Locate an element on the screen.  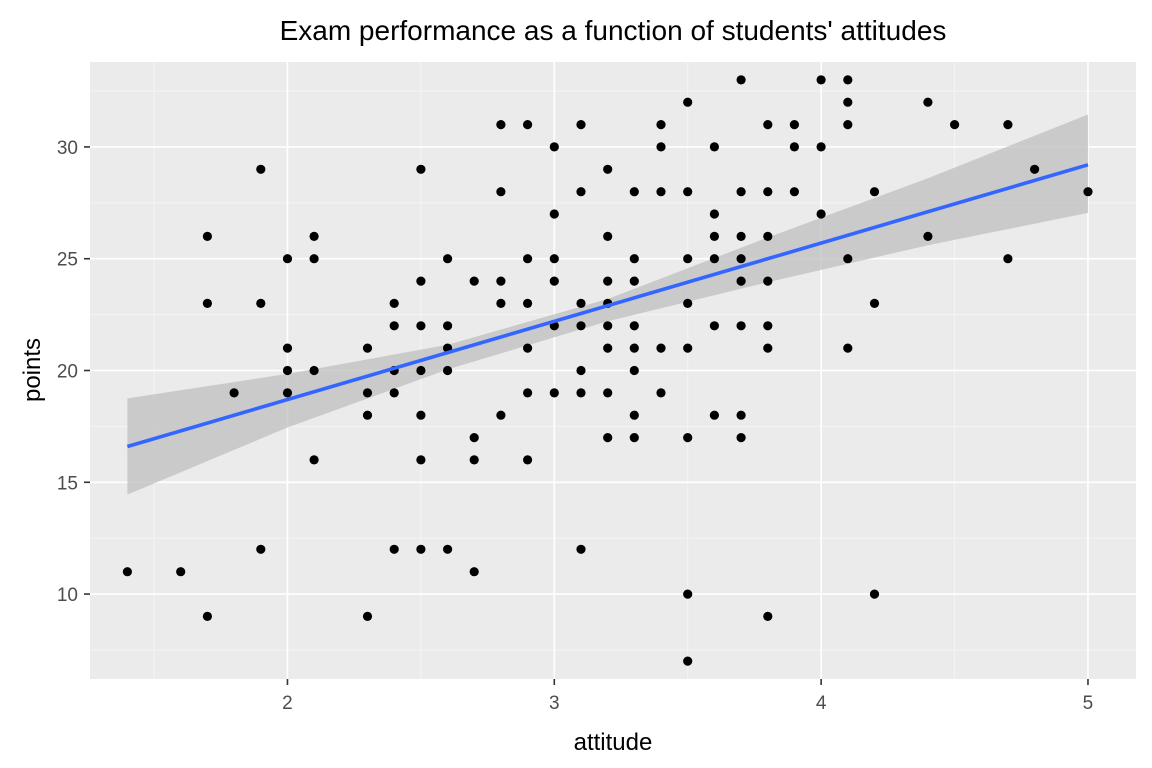
x-tick-label: 3 is located at coordinates (554, 703).